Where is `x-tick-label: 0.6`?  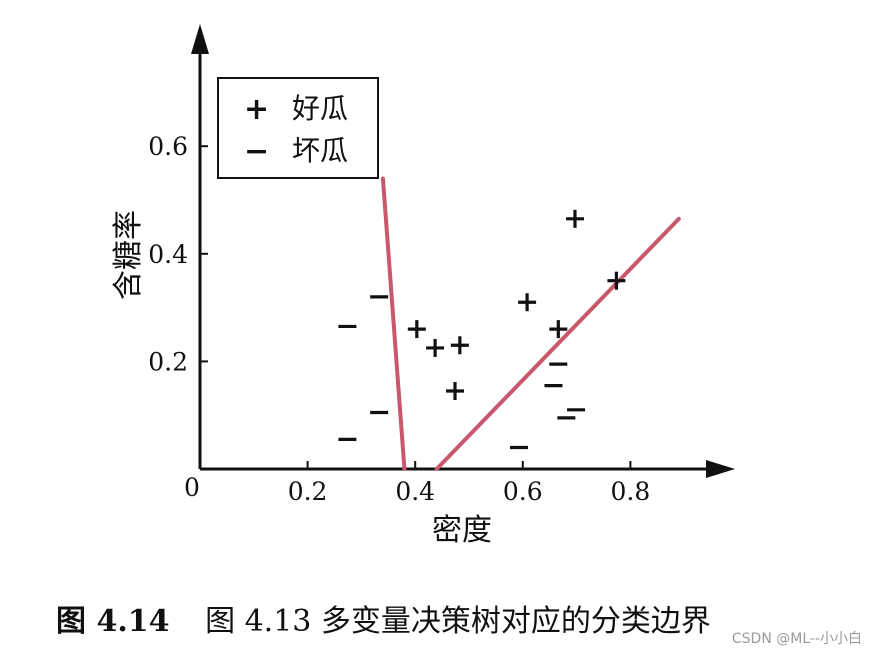 x-tick-label: 0.6 is located at coordinates (523, 491).